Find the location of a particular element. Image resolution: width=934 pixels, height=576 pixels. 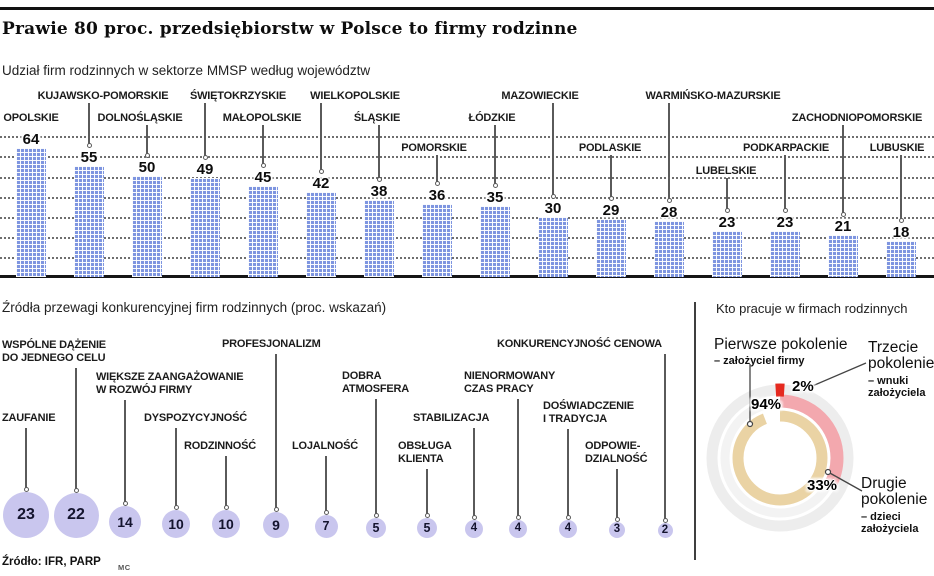

third-gen-value: 2% is located at coordinates (803, 386).